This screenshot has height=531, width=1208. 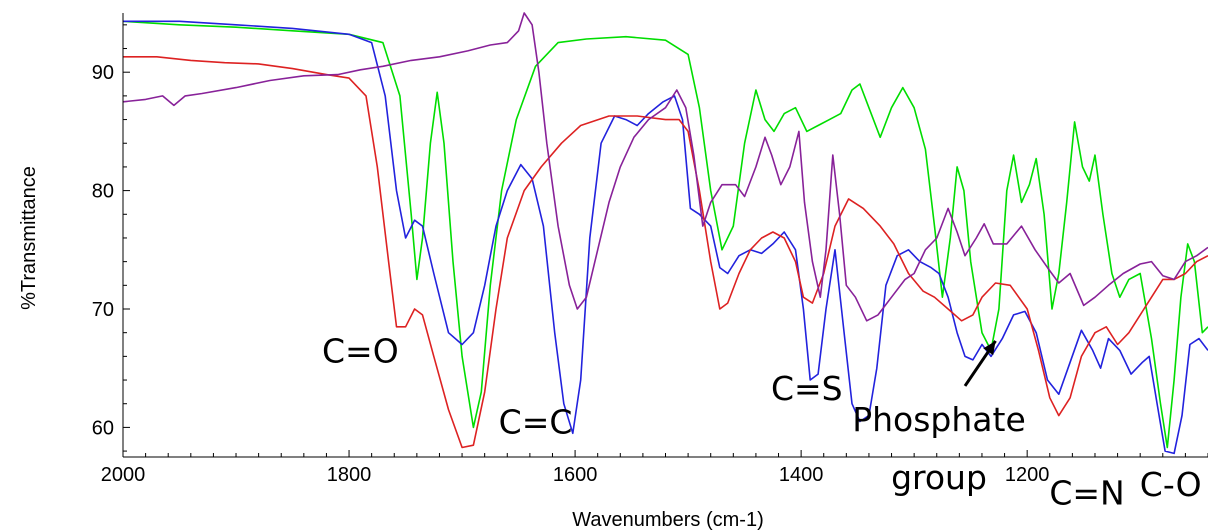 What do you see at coordinates (123, 475) in the screenshot?
I see `x-tick-label: 2000` at bounding box center [123, 475].